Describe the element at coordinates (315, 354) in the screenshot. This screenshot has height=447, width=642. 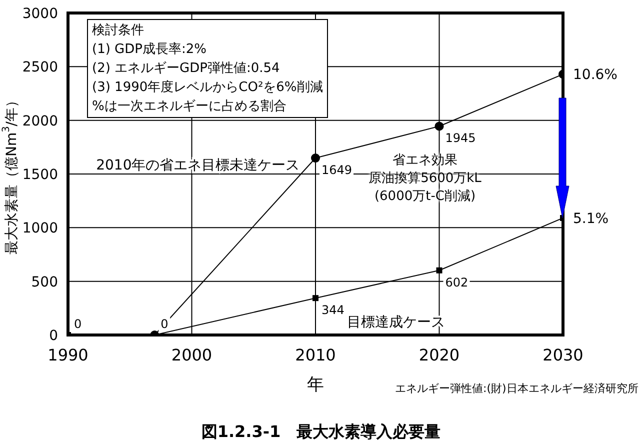
I see `x-tick-label: 2010` at that location.